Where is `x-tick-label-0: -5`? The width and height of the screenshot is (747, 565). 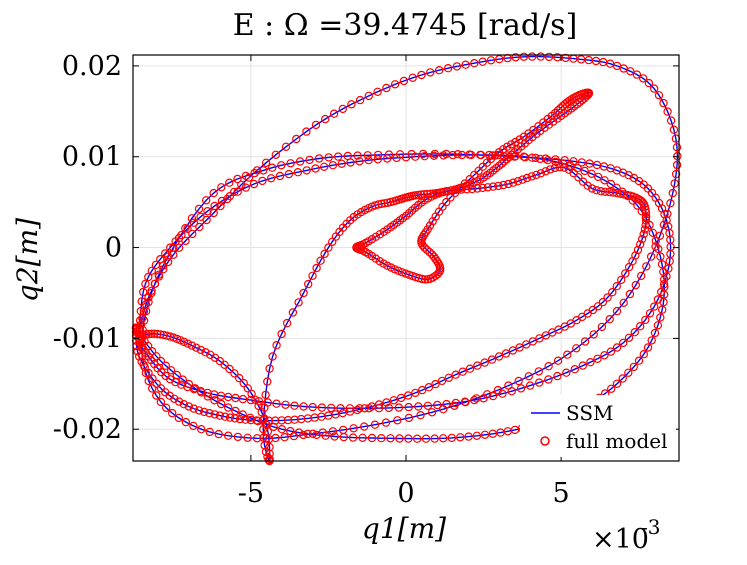 x-tick-label-0: -5 is located at coordinates (251, 493).